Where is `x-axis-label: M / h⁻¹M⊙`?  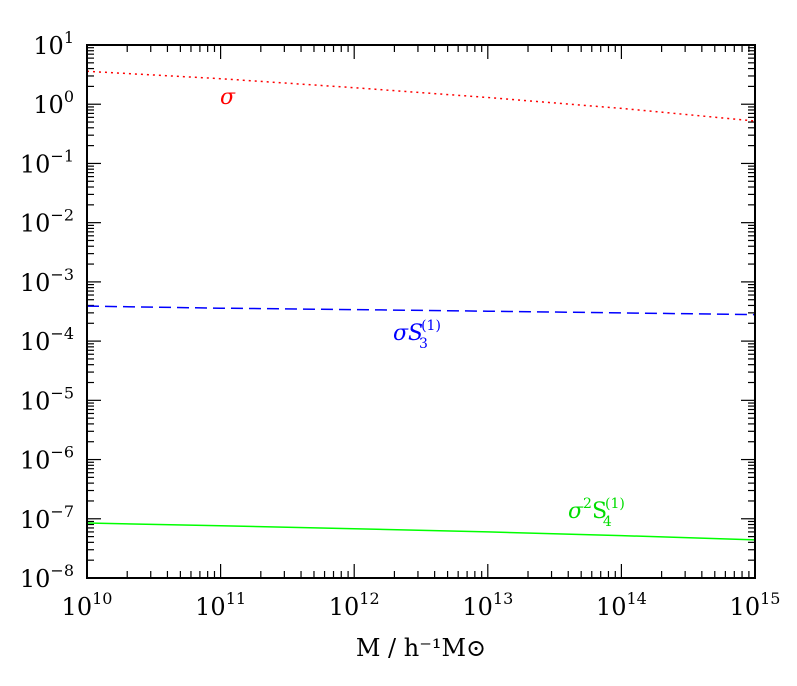
x-axis-label: M / h⁻¹M⊙ is located at coordinates (421, 648).